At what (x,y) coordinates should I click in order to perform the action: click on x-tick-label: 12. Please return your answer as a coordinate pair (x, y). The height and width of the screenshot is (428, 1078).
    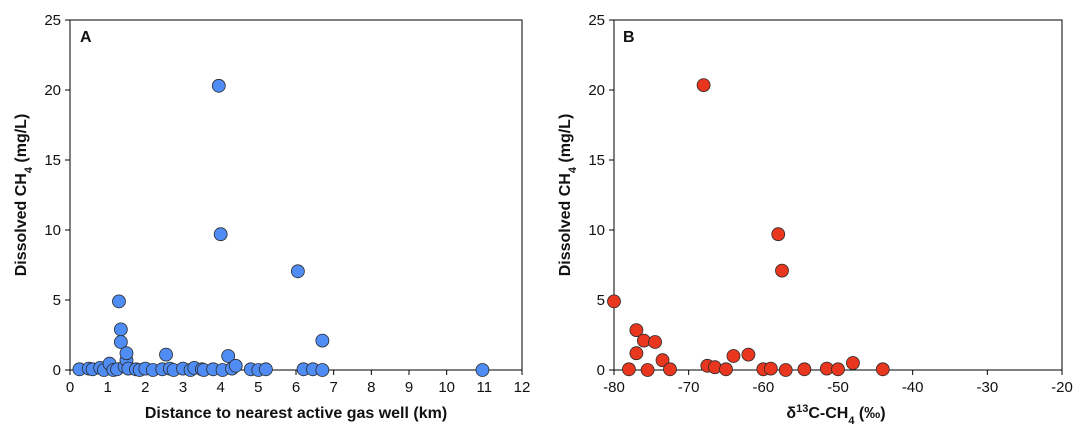
    Looking at the image, I should click on (522, 387).